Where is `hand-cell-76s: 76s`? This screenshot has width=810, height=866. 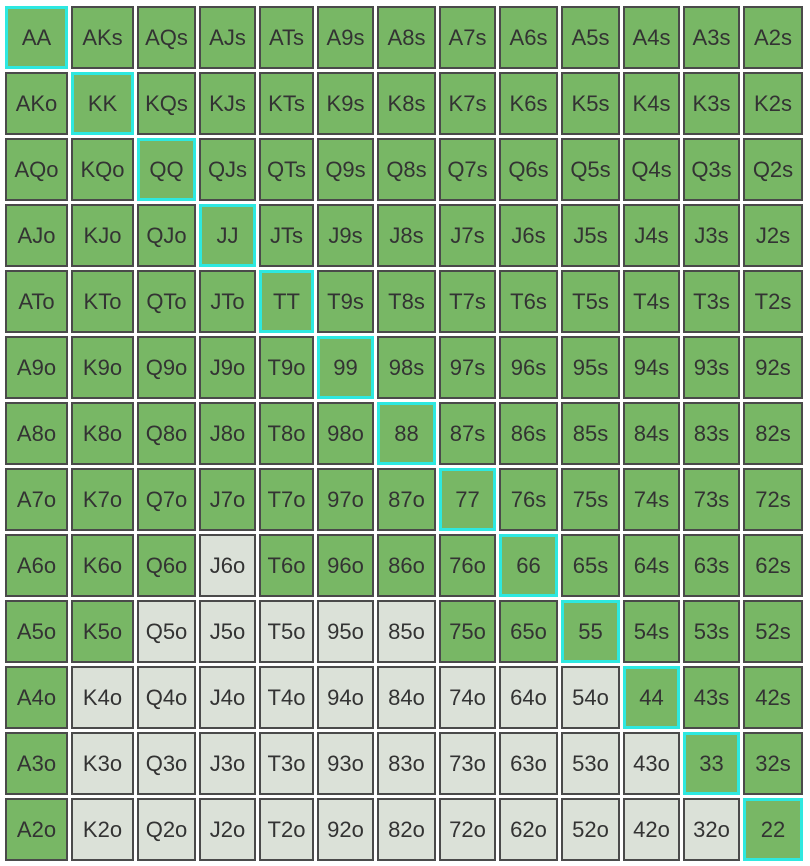
hand-cell-76s: 76s is located at coordinates (528, 499).